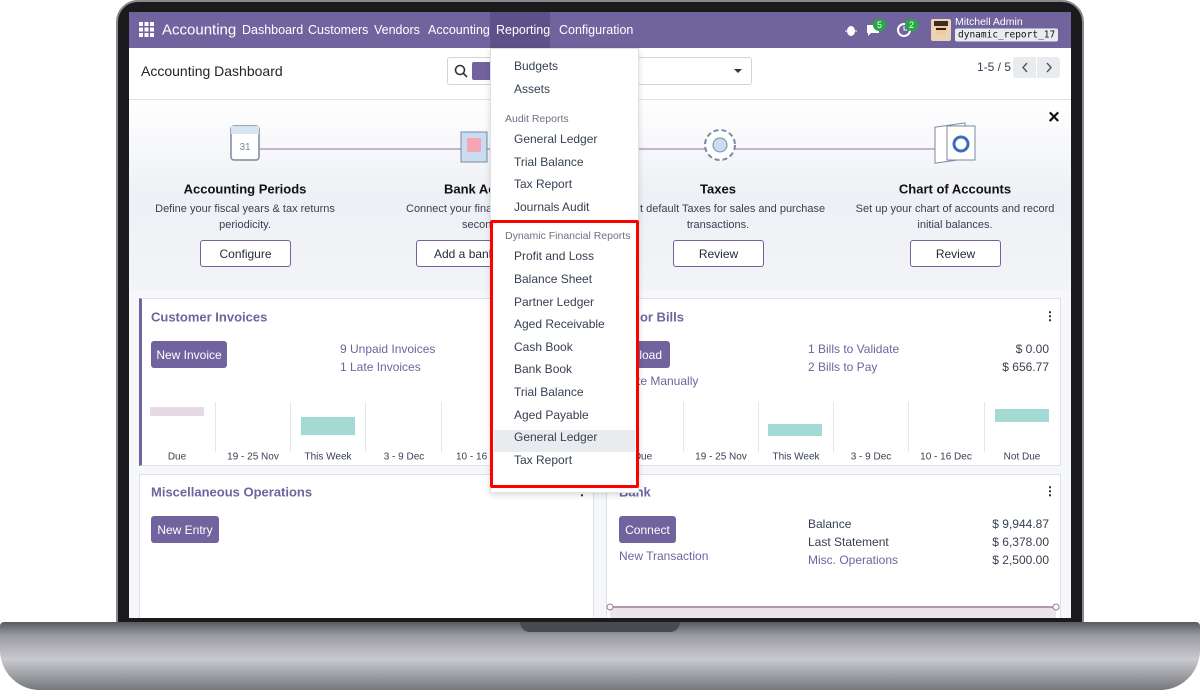 The height and width of the screenshot is (697, 1200). What do you see at coordinates (559, 324) in the screenshot?
I see `menu-item: Aged Receivable` at bounding box center [559, 324].